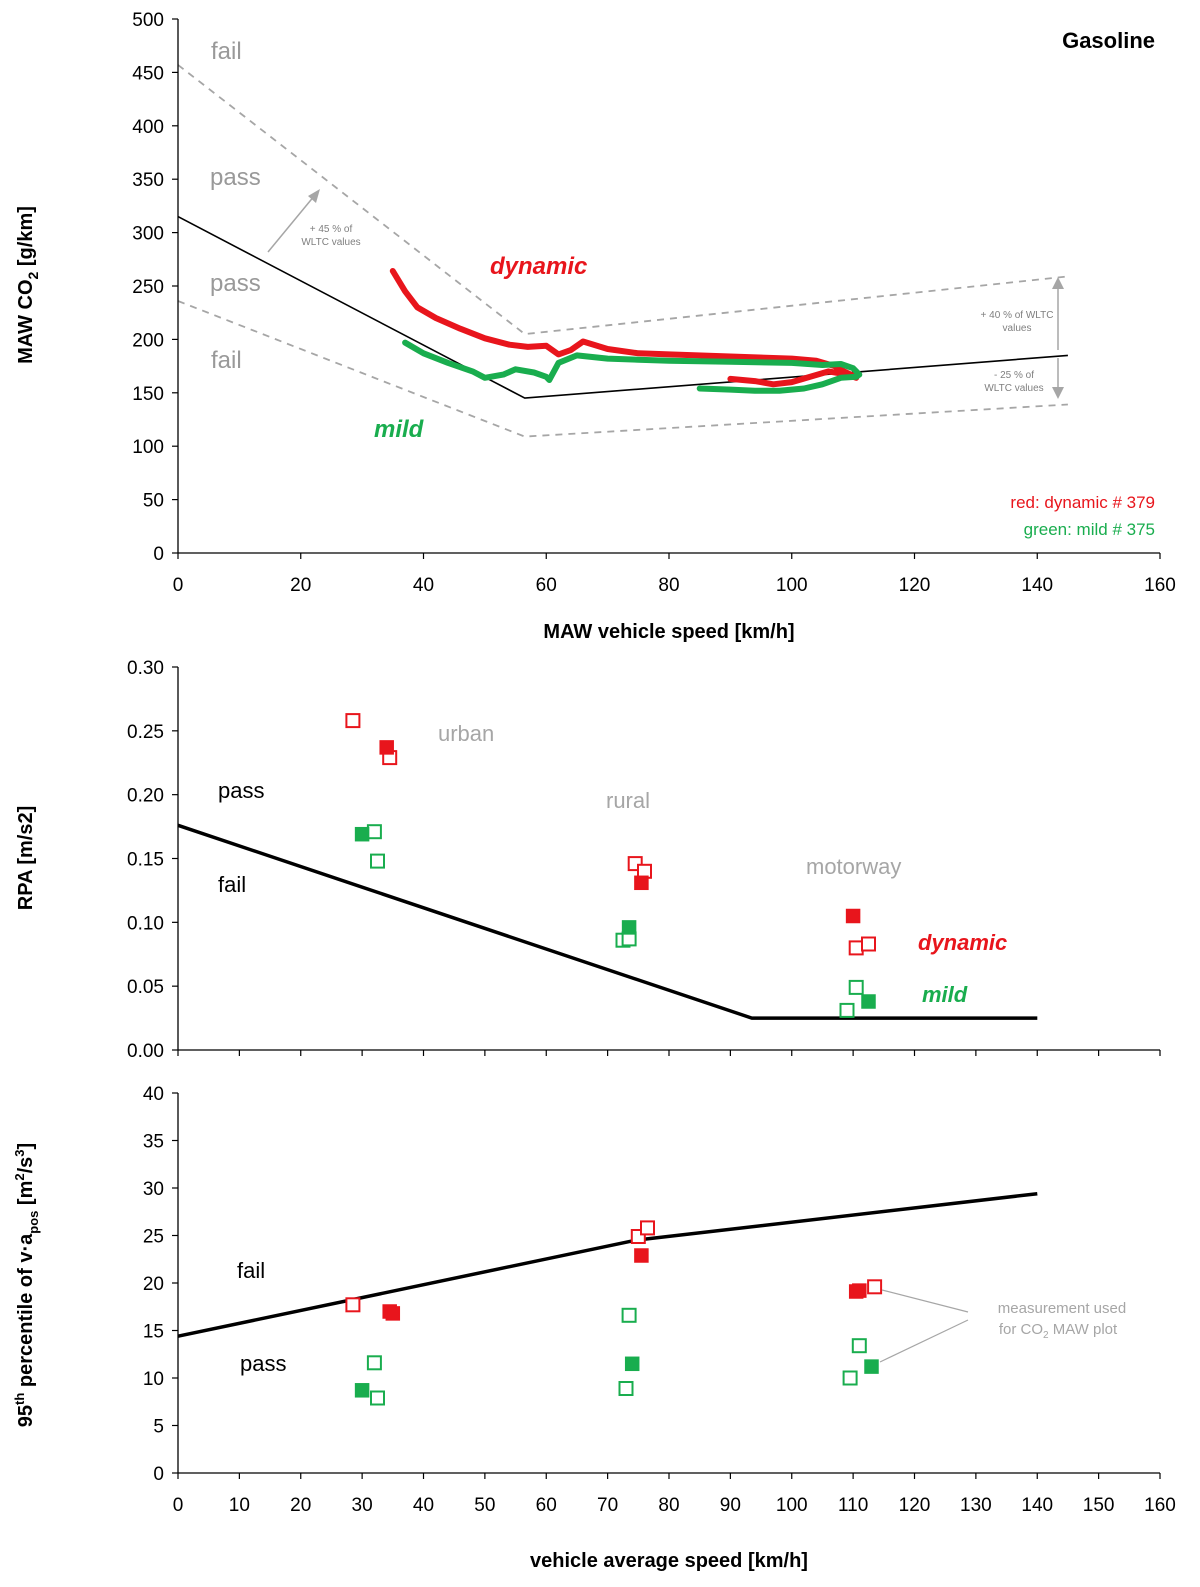  What do you see at coordinates (148, 447) in the screenshot?
I see `y-tick-label: 100` at bounding box center [148, 447].